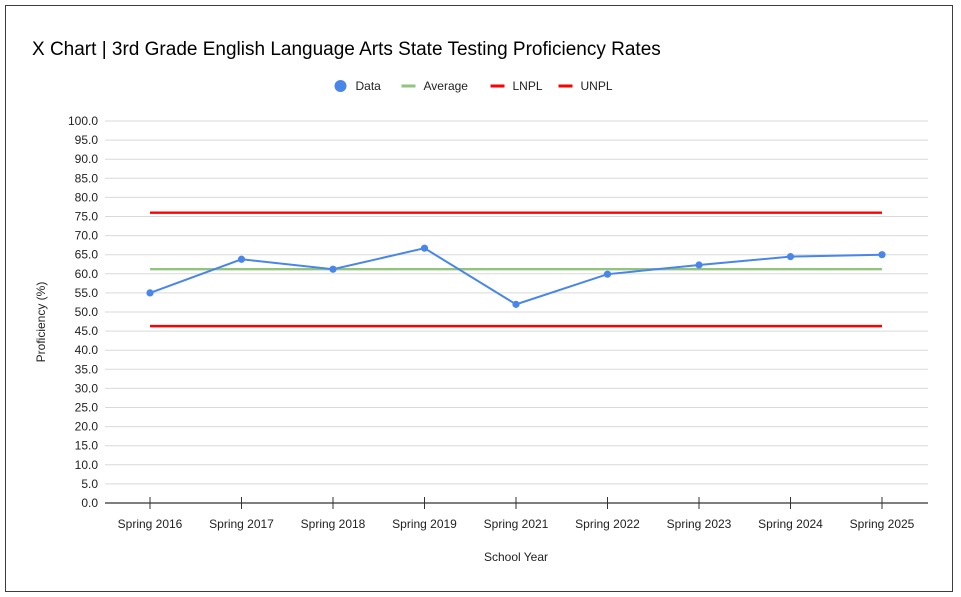 The image size is (961, 597). I want to click on series-line-data, so click(516, 276).